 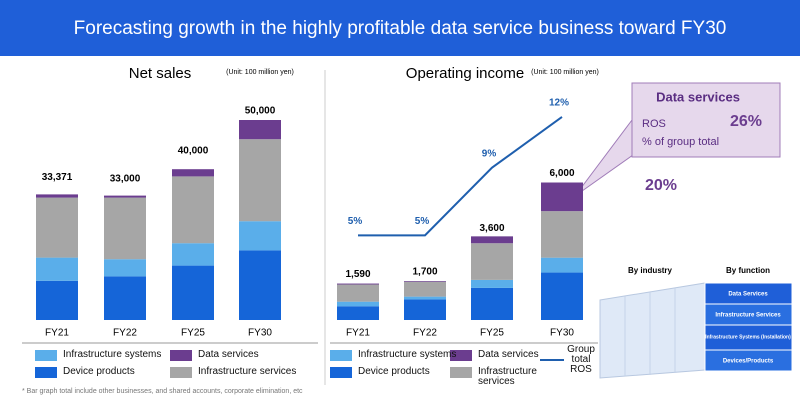 What do you see at coordinates (650, 270) in the screenshot?
I see `diagram-title: By industry` at bounding box center [650, 270].